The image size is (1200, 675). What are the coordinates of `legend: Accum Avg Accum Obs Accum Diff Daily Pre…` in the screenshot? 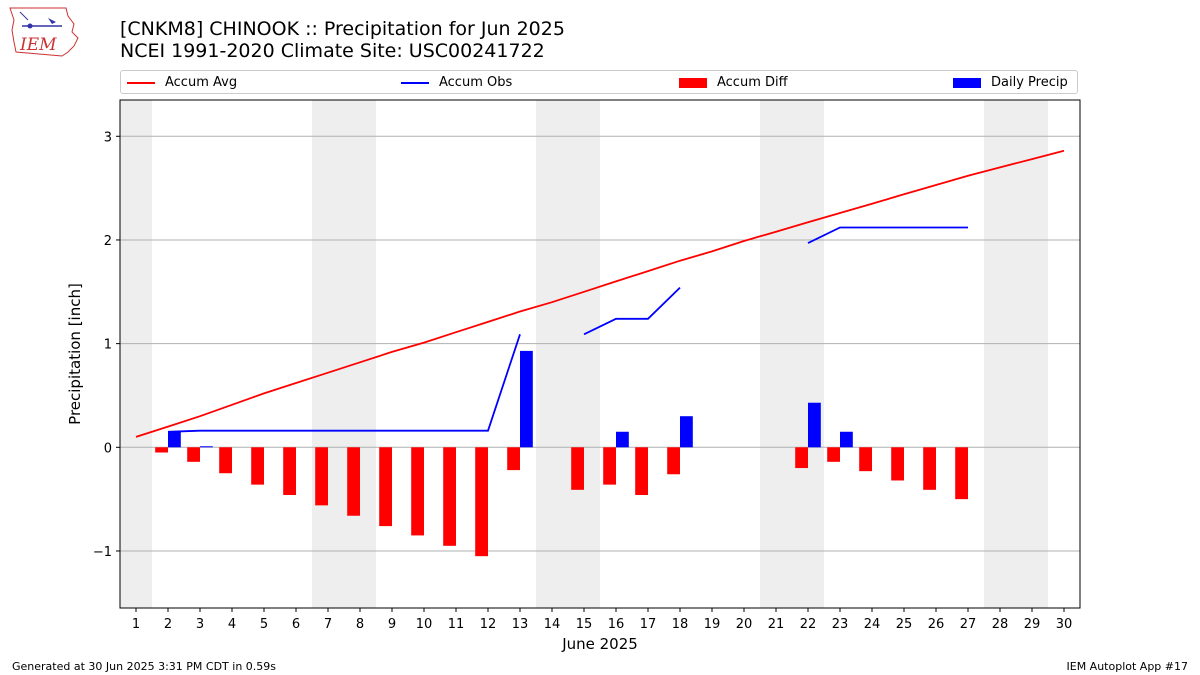 It's located at (599, 82).